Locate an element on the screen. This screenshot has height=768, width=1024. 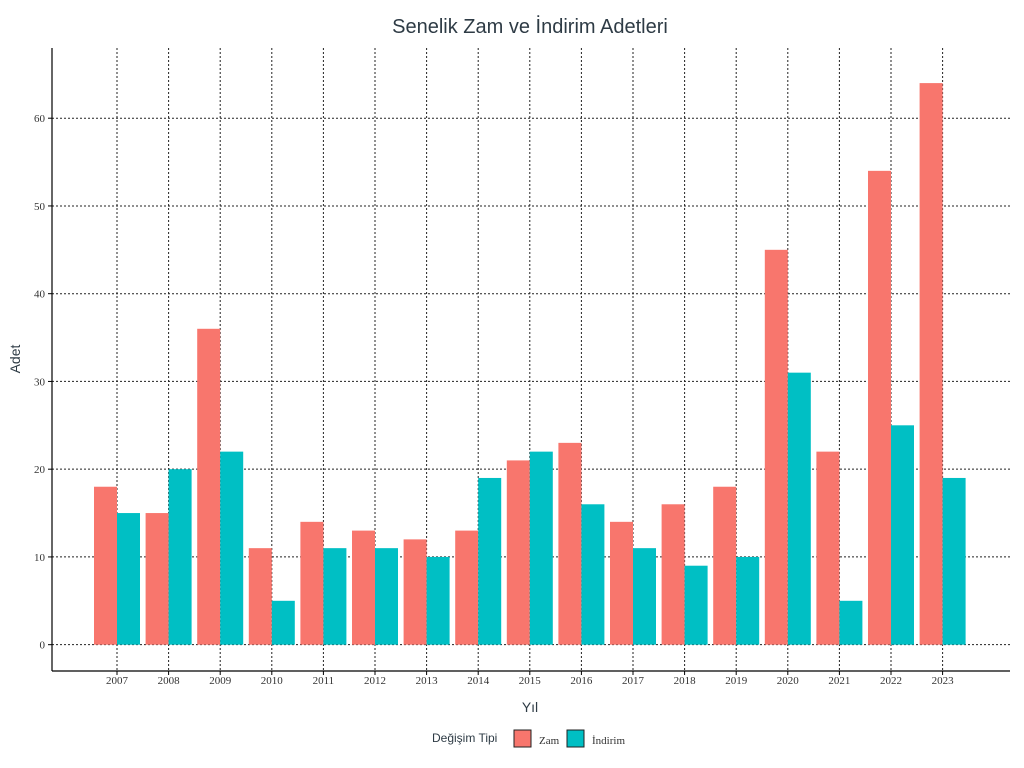
y-tick-label: 20 is located at coordinates (40, 470).